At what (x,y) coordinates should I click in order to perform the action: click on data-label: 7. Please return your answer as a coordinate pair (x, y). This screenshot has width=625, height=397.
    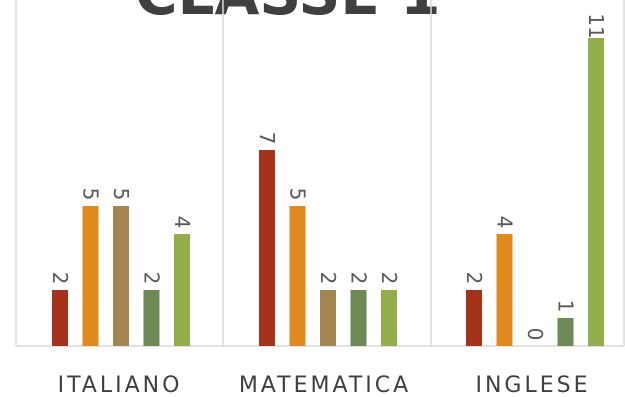
    Looking at the image, I should click on (267, 138).